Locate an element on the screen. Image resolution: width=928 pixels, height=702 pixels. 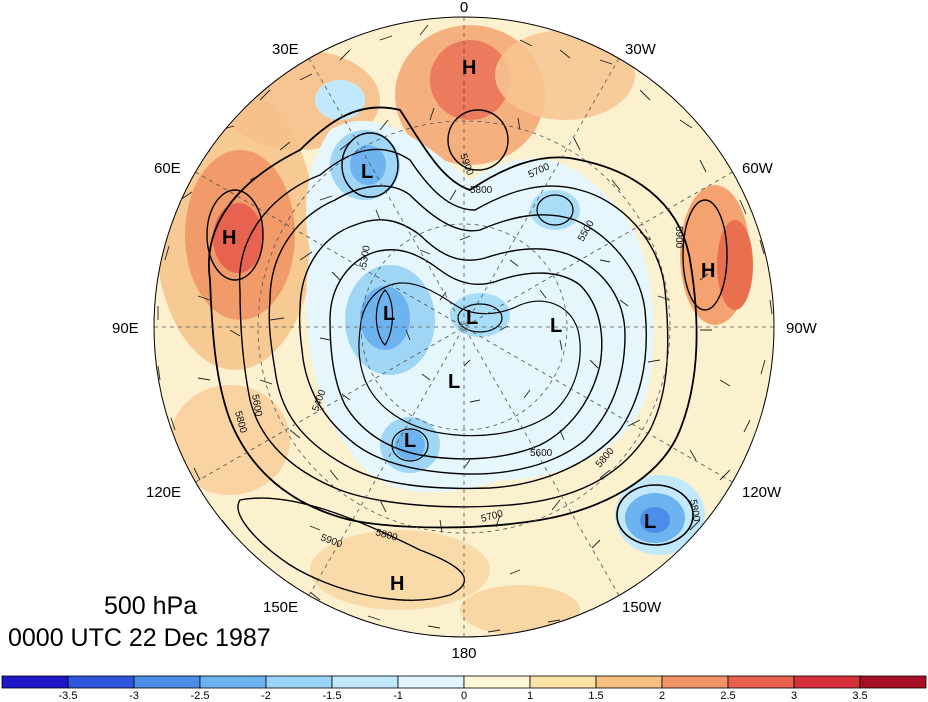
longitude-label-120w: 120W is located at coordinates (762, 492).